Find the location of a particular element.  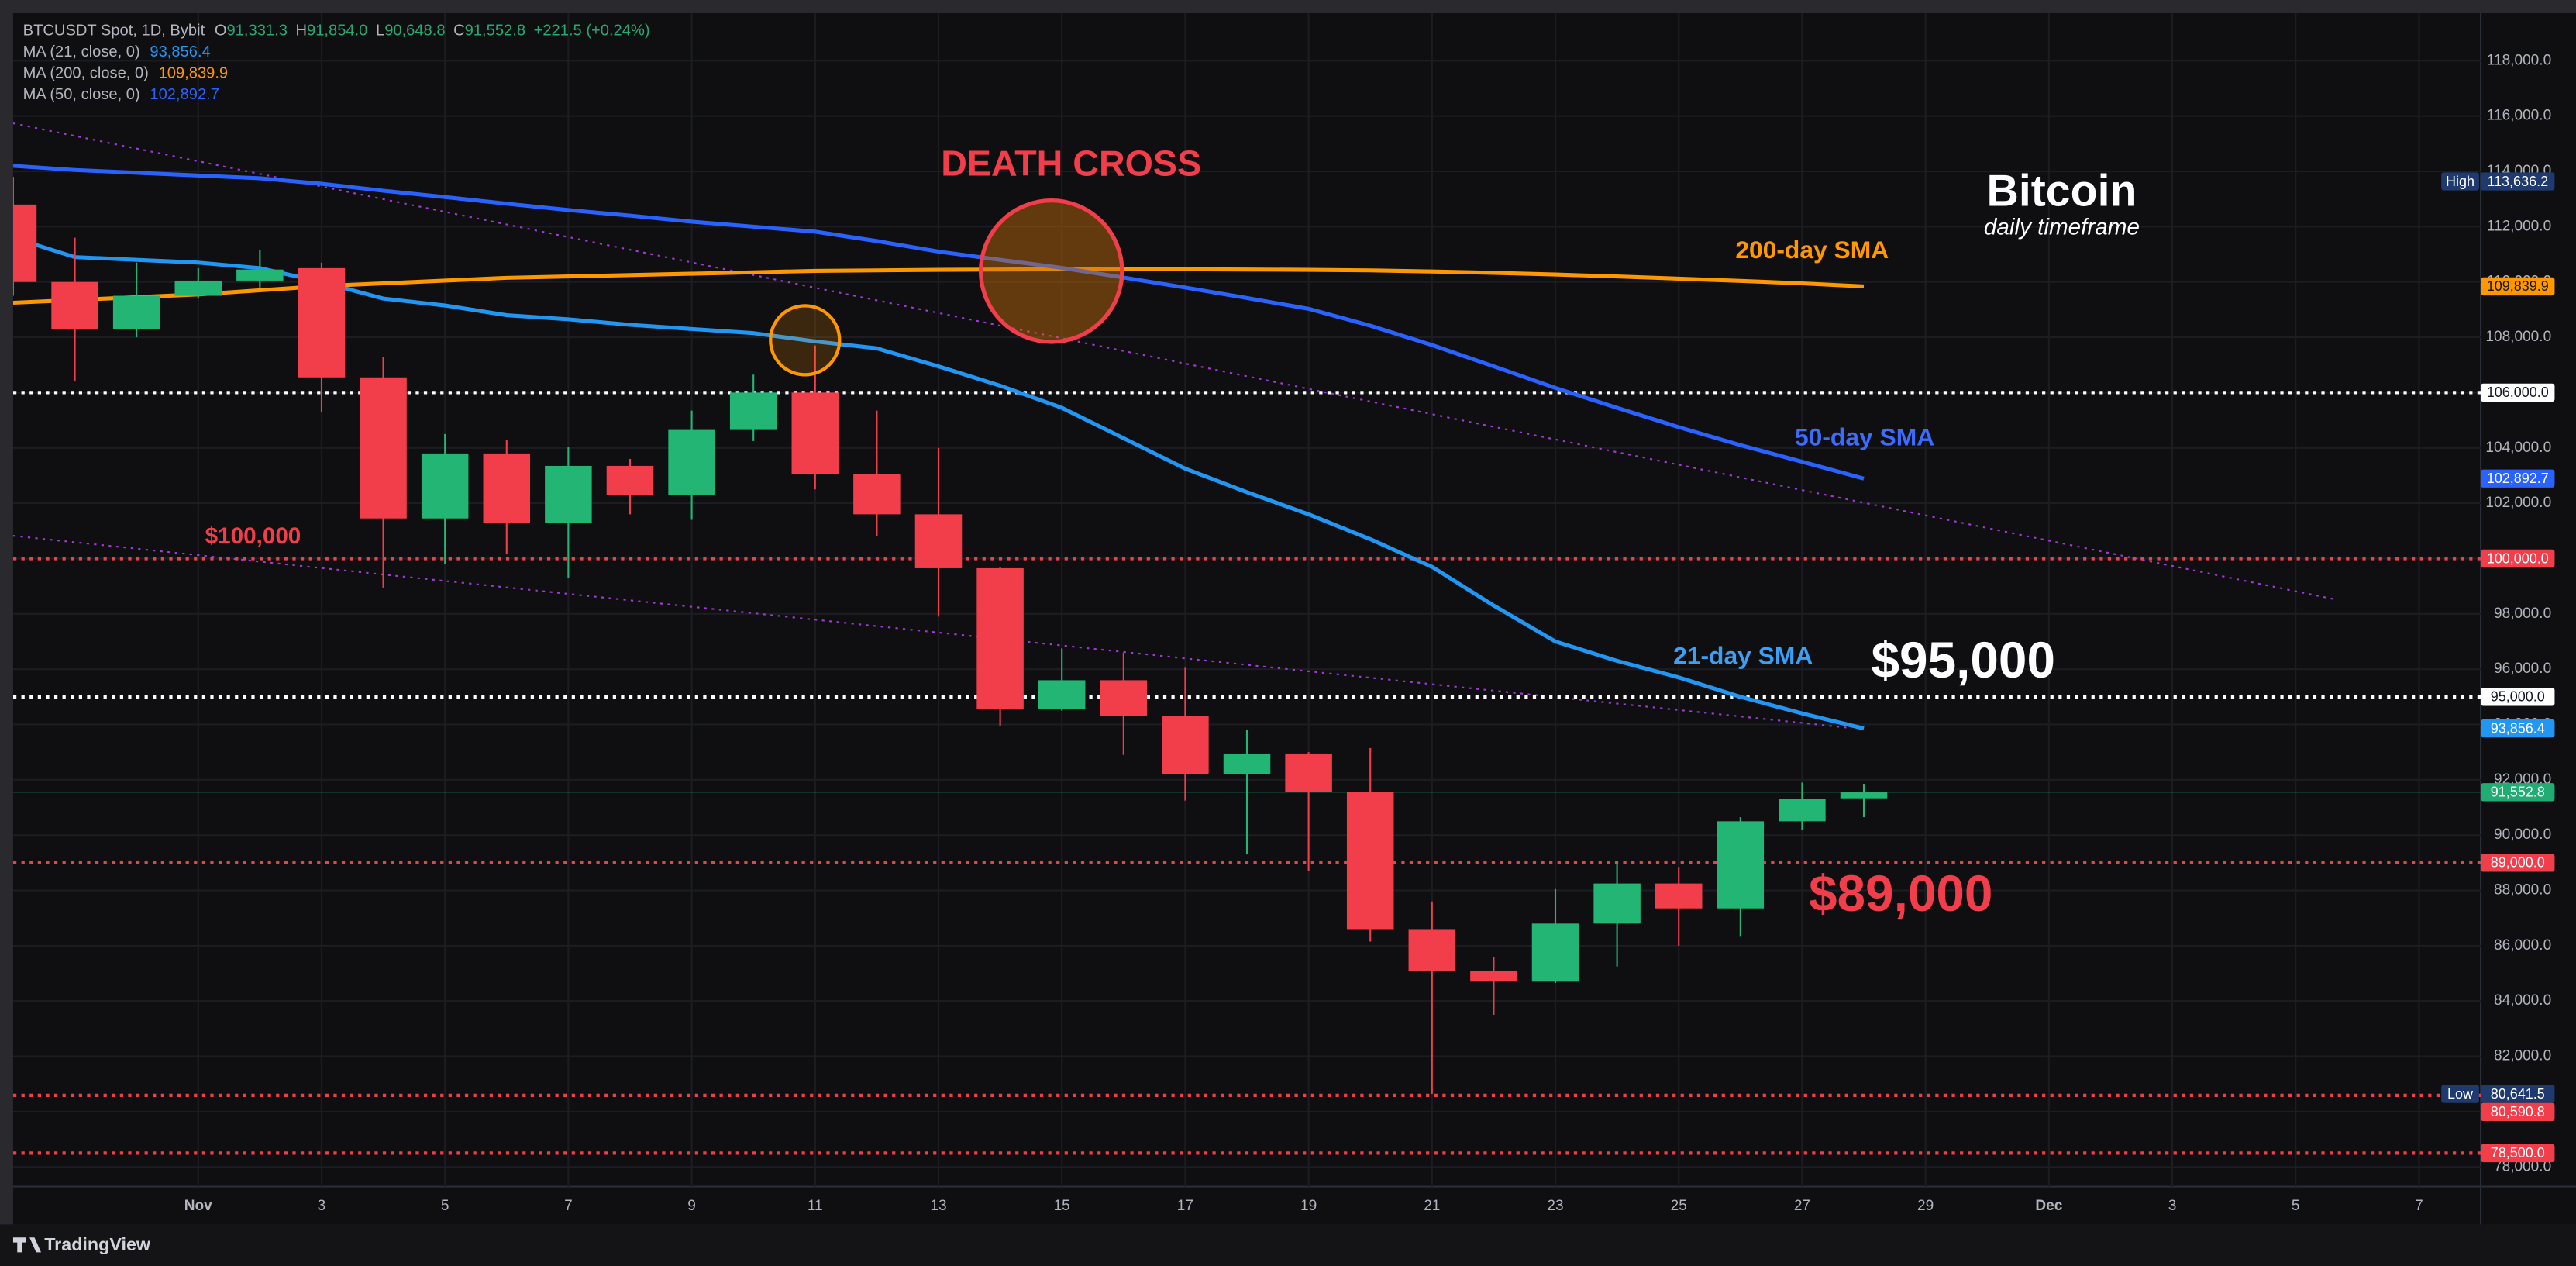

x-tick-label: 15 is located at coordinates (1062, 1206).